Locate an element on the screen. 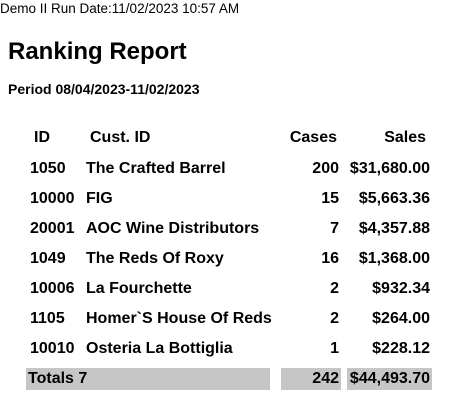 The image size is (452, 401). table-row: 1105 Homer`S House Of Reds 2 $264.00 is located at coordinates (226, 319).